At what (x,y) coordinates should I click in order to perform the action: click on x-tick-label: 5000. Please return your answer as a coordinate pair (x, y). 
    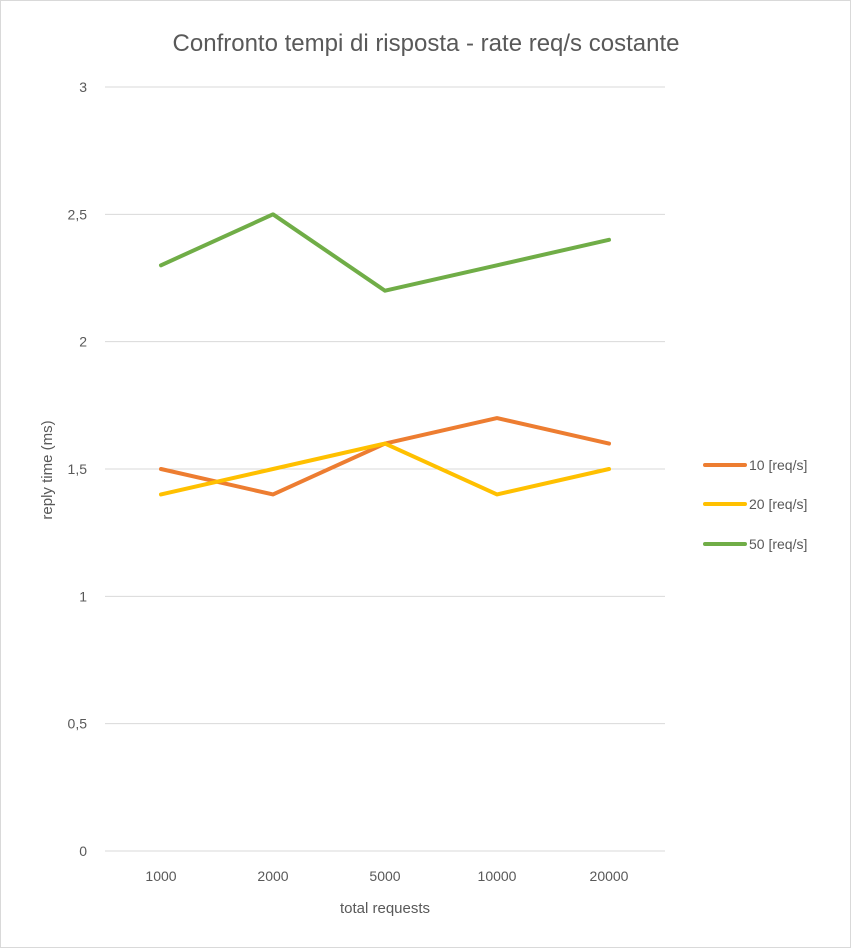
    Looking at the image, I should click on (384, 876).